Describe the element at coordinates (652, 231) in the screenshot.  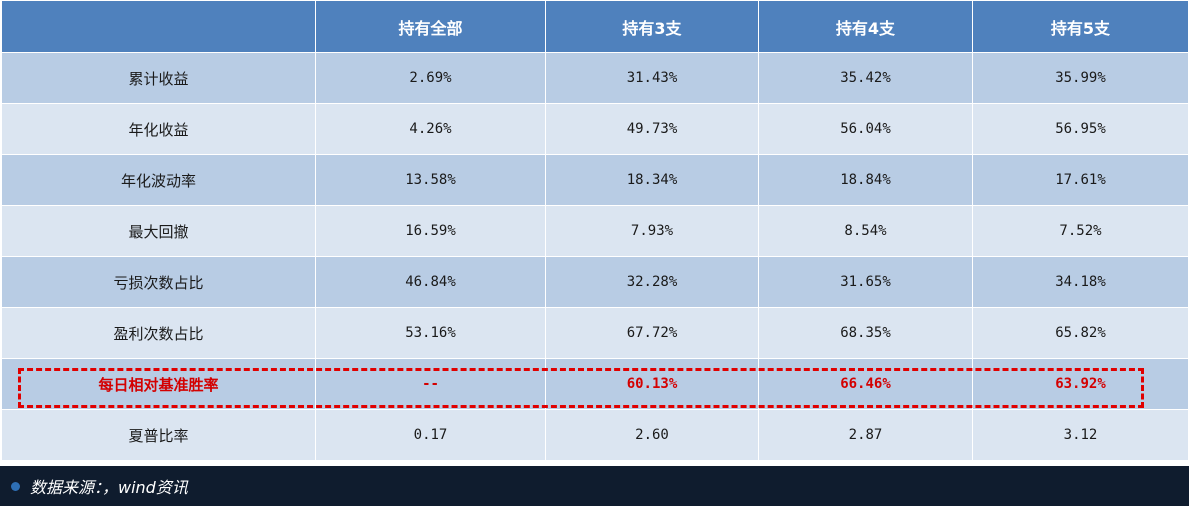
I see `table-cell: 7.93%` at that location.